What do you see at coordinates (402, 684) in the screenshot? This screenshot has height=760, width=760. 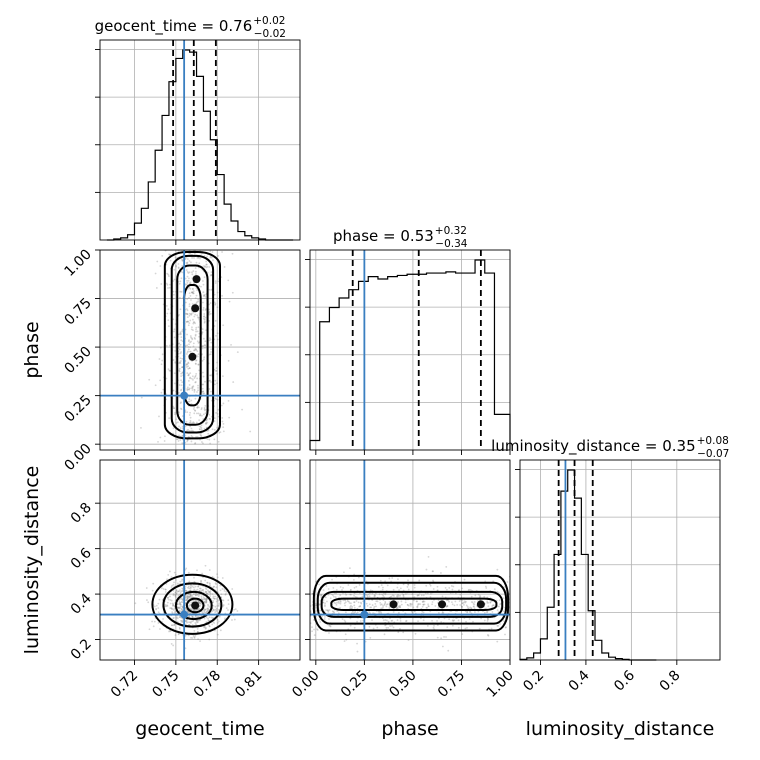 I see `x-tick-label: 0.50` at bounding box center [402, 684].